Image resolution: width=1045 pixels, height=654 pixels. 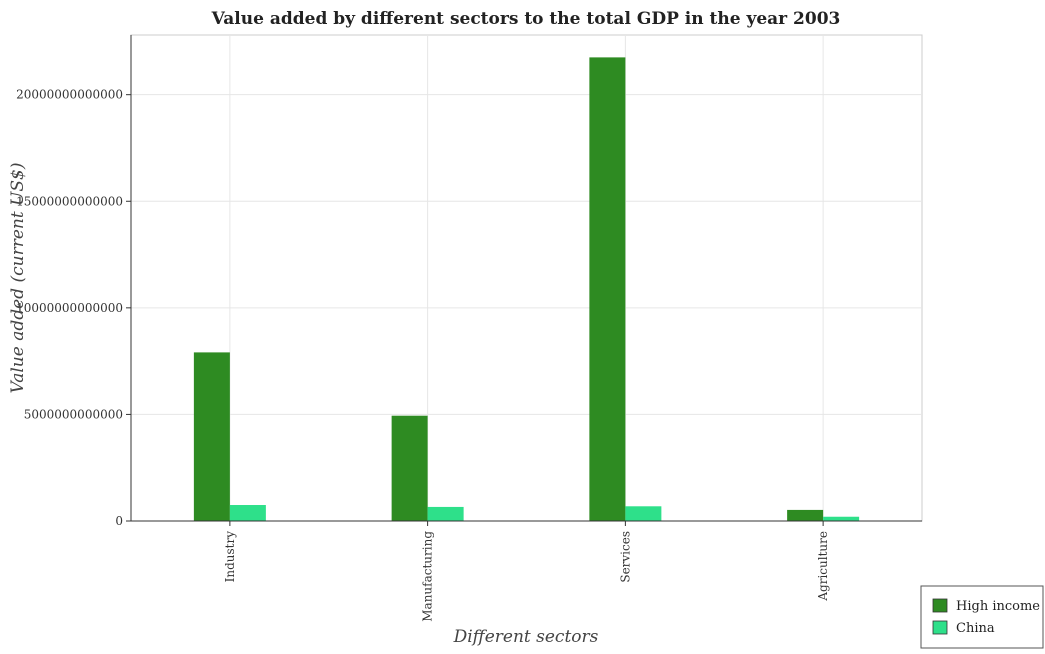 What do you see at coordinates (445, 513) in the screenshot?
I see `bar-china-manufacturing` at bounding box center [445, 513].